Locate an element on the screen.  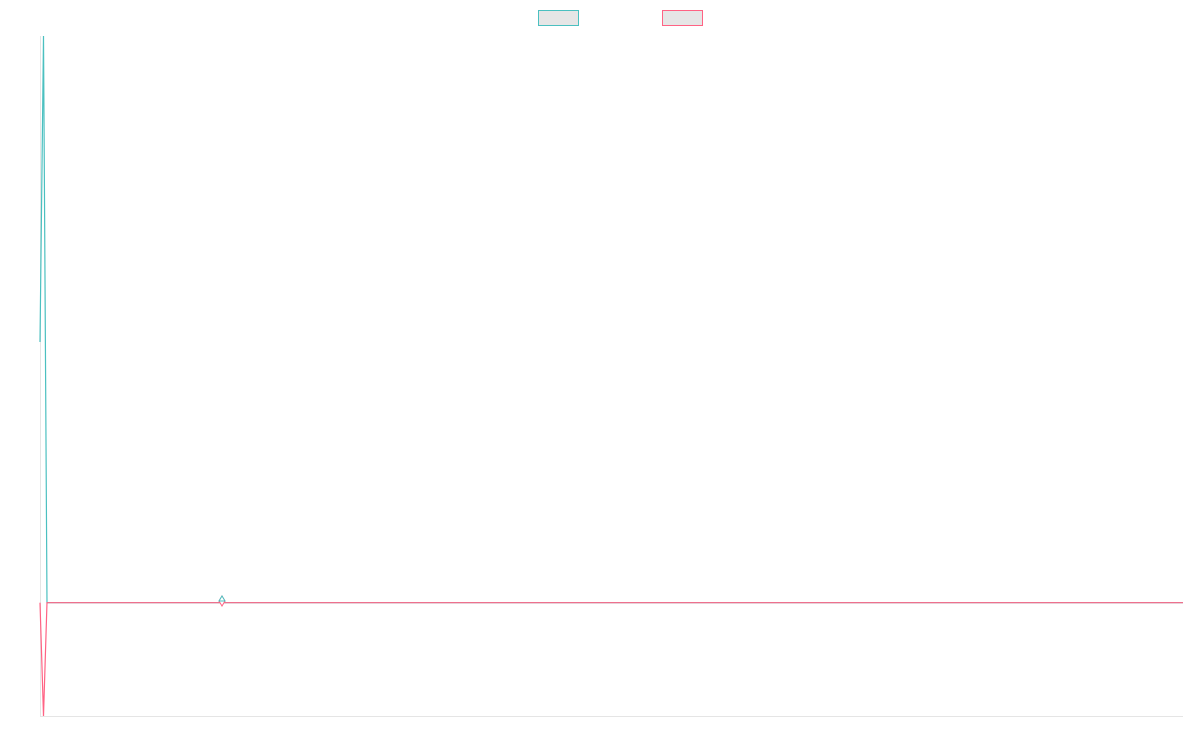
hover-marker is located at coordinates (222, 598).